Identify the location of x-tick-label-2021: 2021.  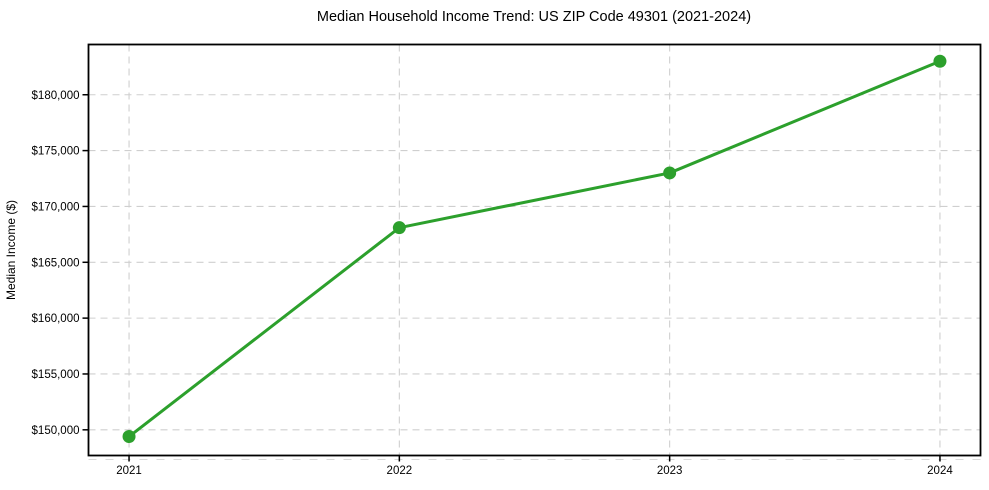
(129, 471).